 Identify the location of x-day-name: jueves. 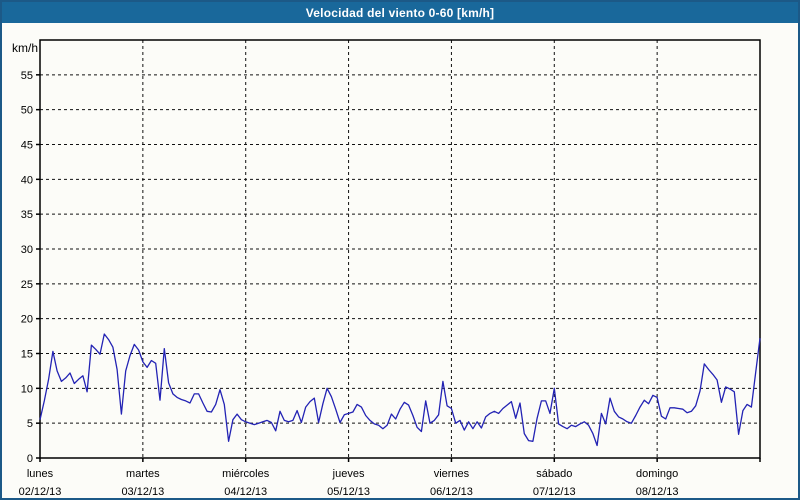
(348, 474).